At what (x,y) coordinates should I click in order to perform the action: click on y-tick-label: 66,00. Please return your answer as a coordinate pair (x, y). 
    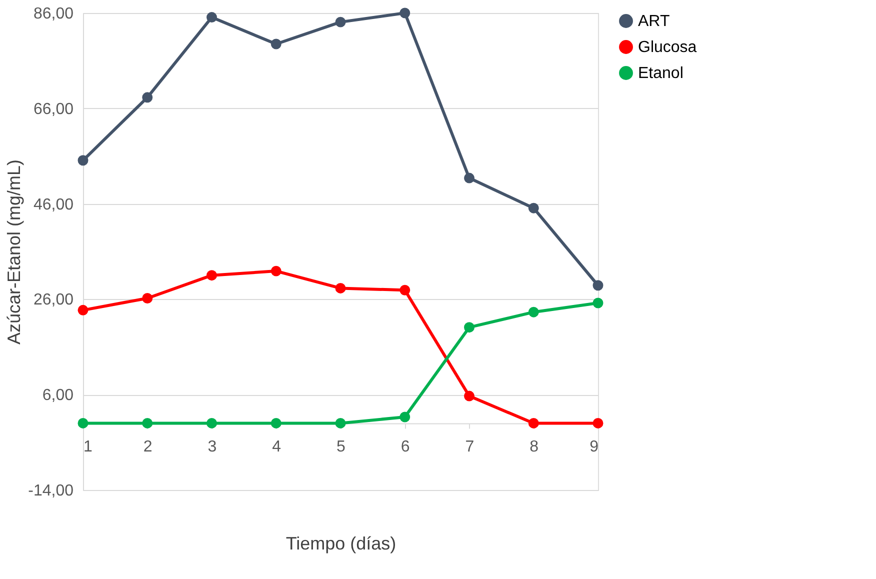
    Looking at the image, I should click on (53, 109).